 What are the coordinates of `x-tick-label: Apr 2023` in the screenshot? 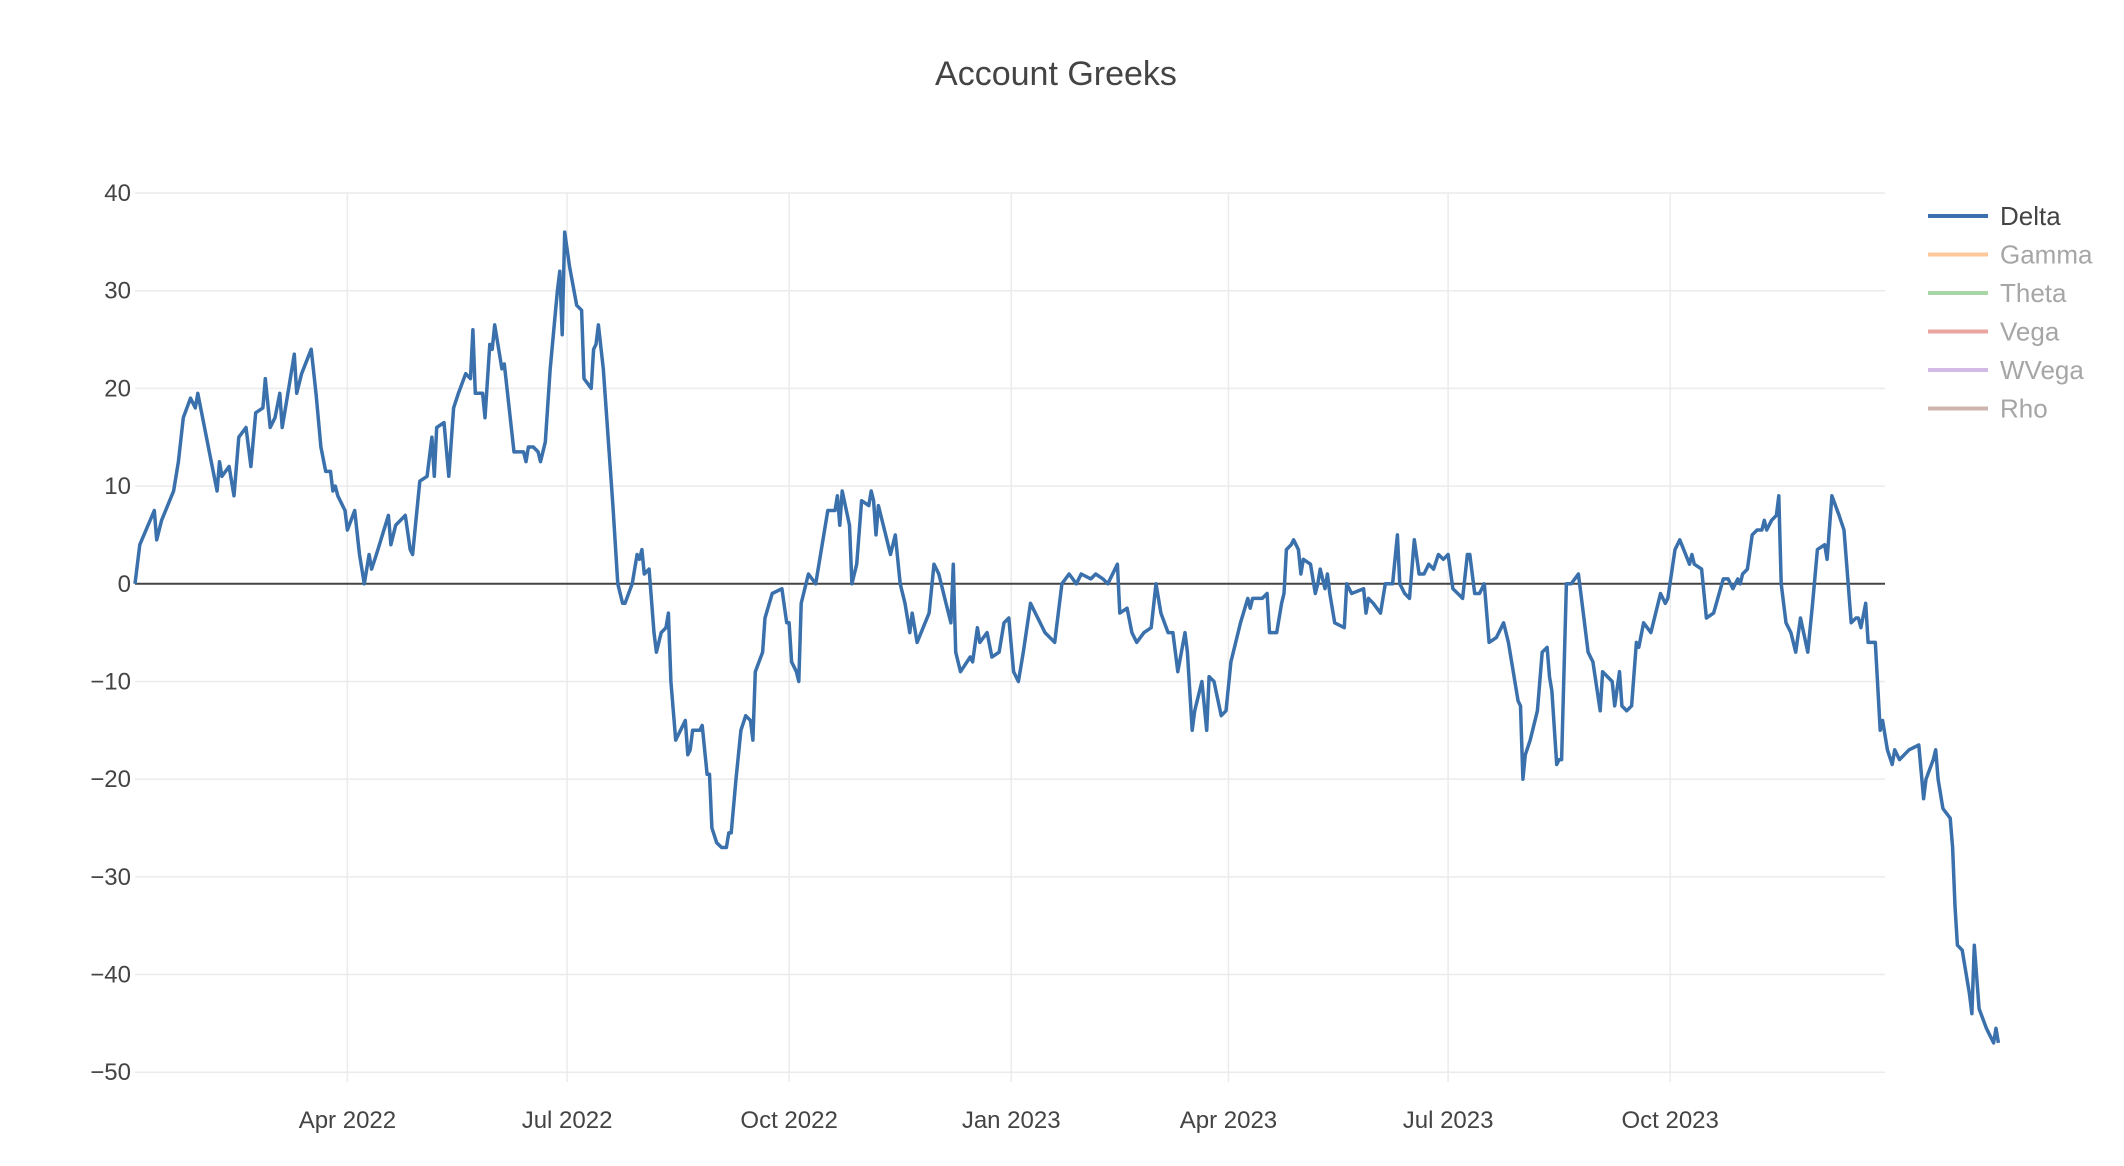 It's located at (1228, 1120).